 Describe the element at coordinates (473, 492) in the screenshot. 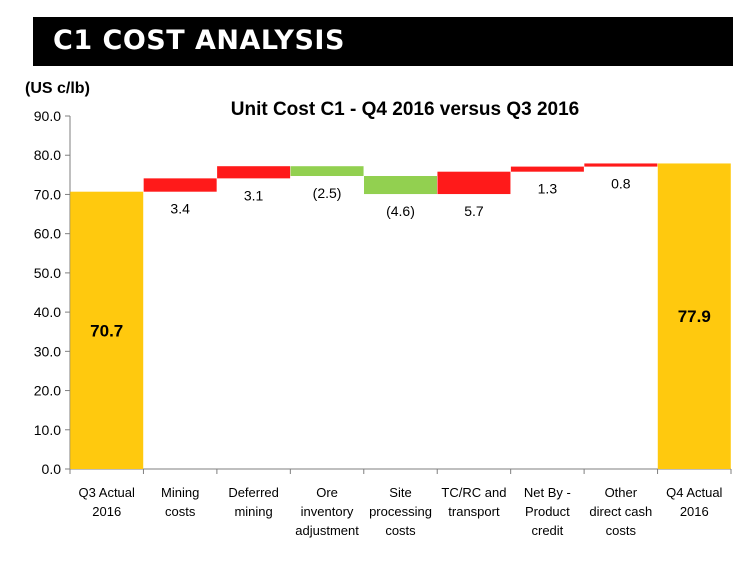

I see `x-tick-label: TC/RC and` at that location.